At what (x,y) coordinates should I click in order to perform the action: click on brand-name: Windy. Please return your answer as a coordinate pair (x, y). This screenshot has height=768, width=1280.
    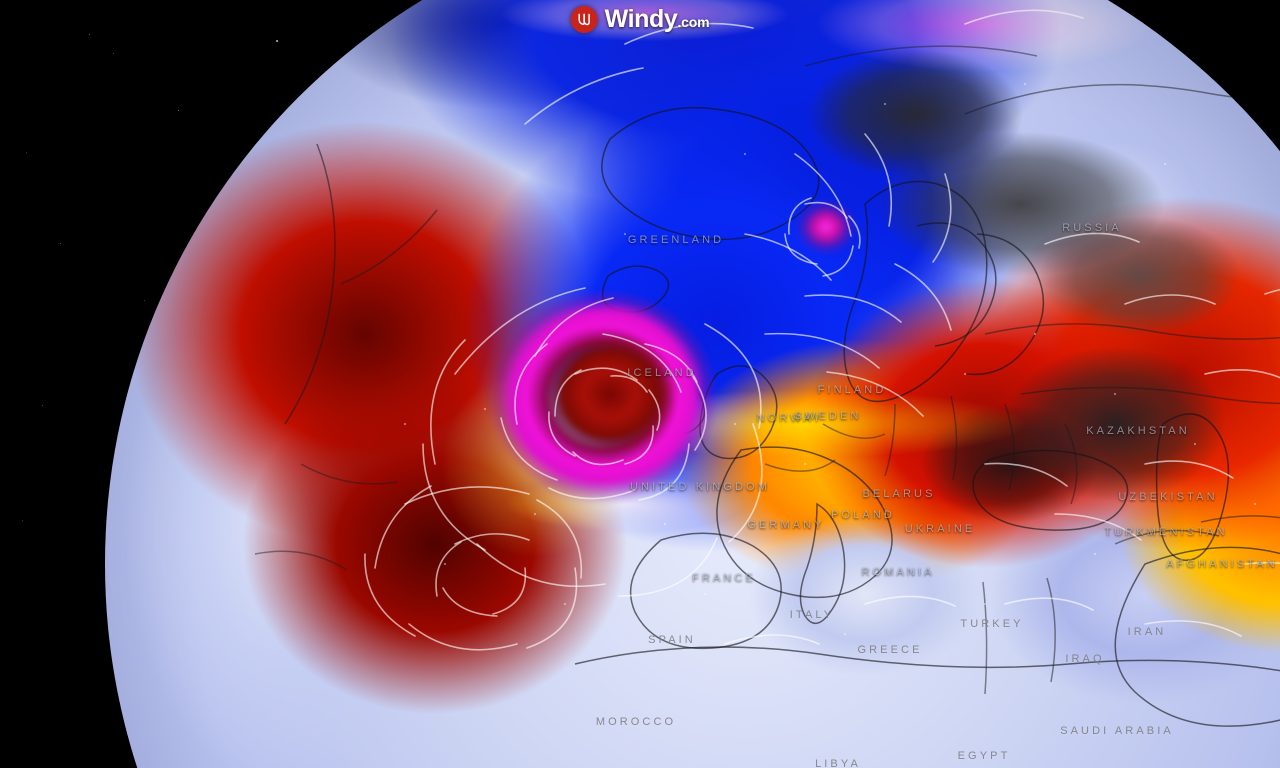
    Looking at the image, I should click on (641, 19).